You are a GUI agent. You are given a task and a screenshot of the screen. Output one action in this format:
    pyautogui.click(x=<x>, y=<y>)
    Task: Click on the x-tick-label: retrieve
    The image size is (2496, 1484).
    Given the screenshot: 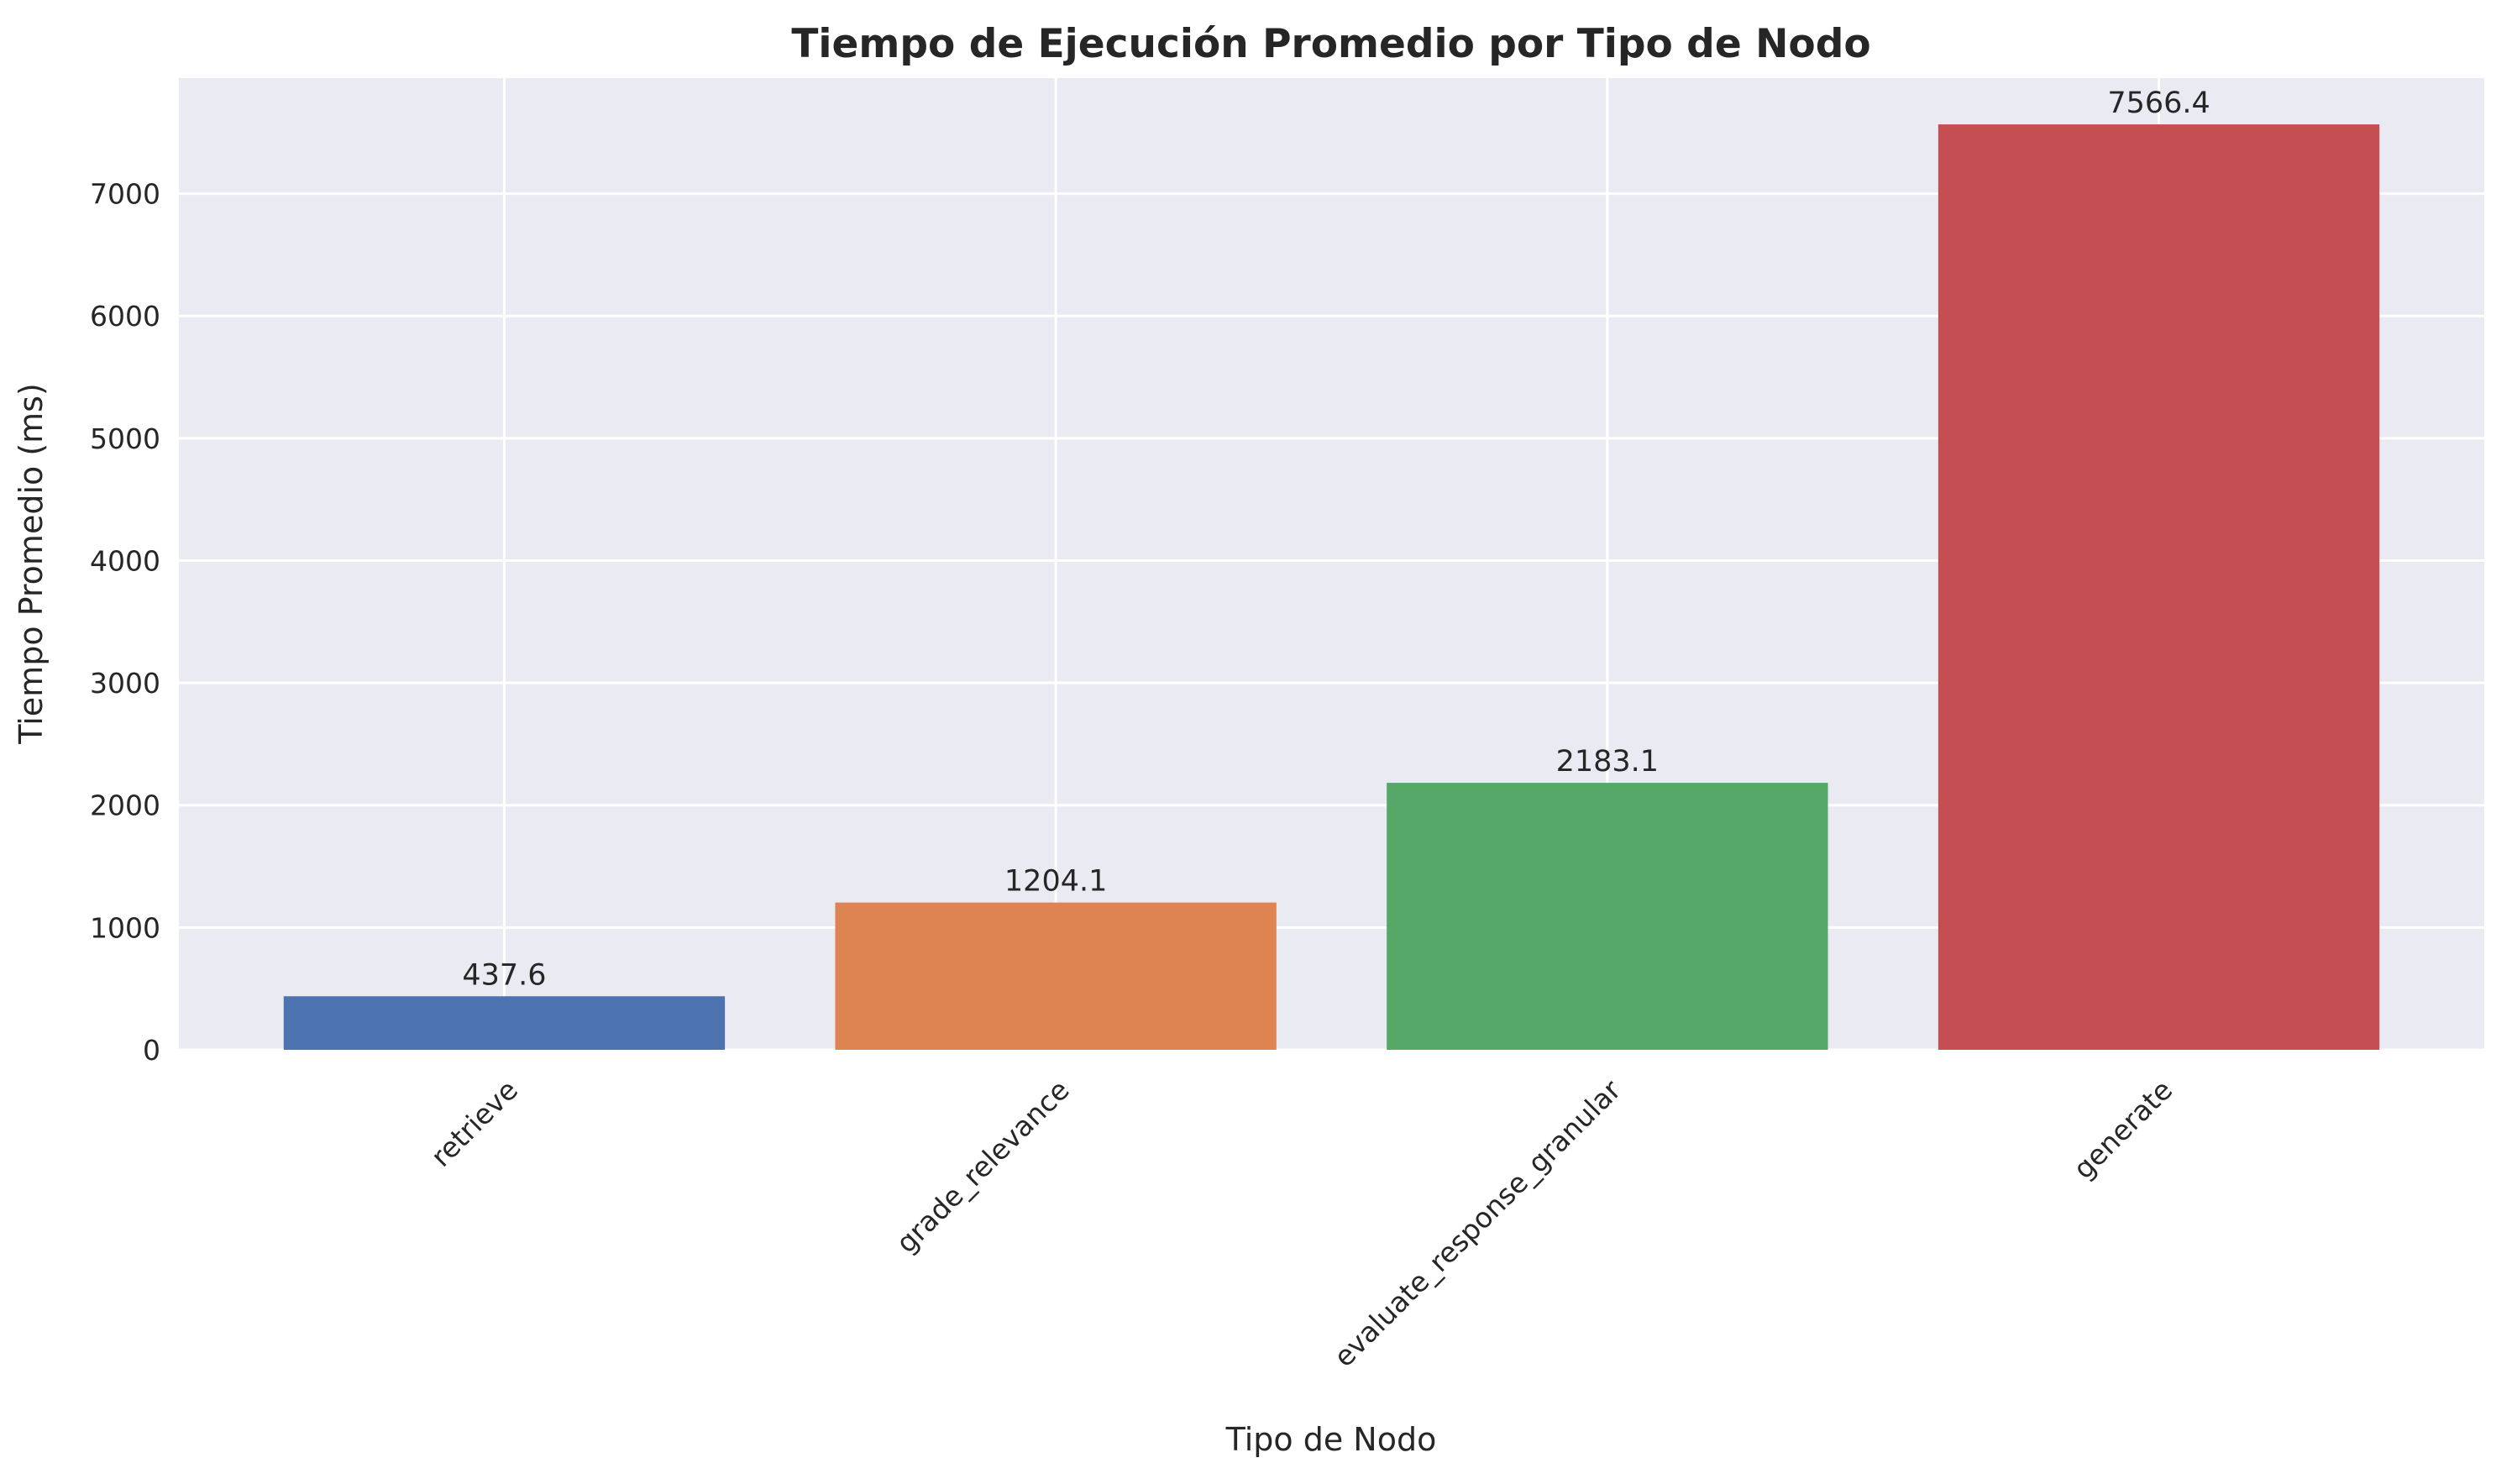 What is the action you would take?
    pyautogui.click(x=474, y=1123)
    